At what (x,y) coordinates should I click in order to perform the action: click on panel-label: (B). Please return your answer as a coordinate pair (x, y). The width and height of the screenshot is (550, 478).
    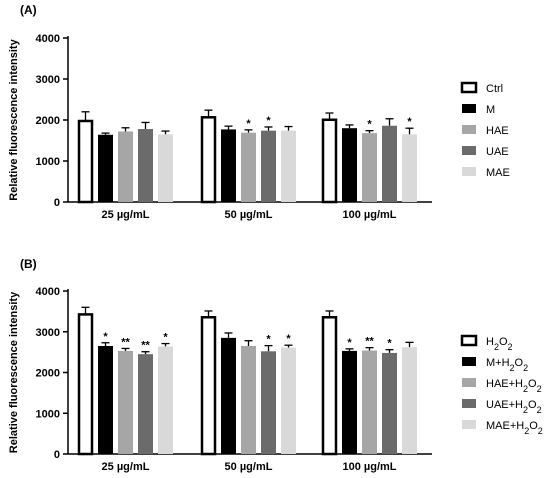
    Looking at the image, I should click on (28, 264).